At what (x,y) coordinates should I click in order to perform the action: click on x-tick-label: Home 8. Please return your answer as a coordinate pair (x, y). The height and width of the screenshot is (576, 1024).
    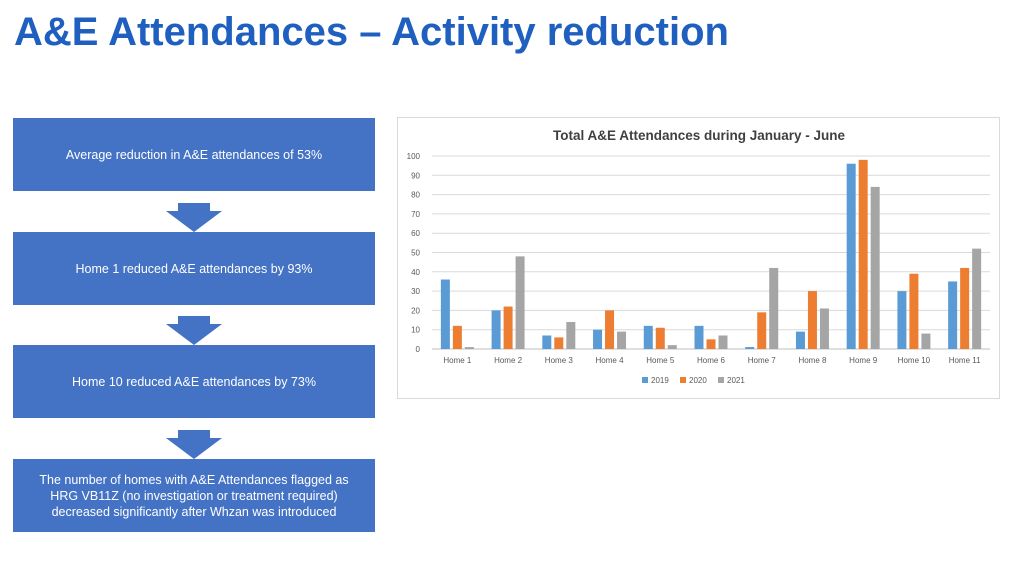
    Looking at the image, I should click on (812, 360).